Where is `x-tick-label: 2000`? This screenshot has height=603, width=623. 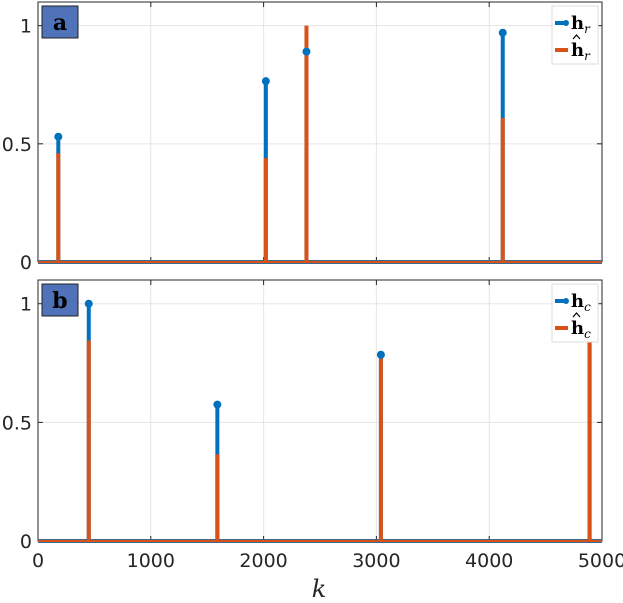 x-tick-label: 2000 is located at coordinates (263, 561).